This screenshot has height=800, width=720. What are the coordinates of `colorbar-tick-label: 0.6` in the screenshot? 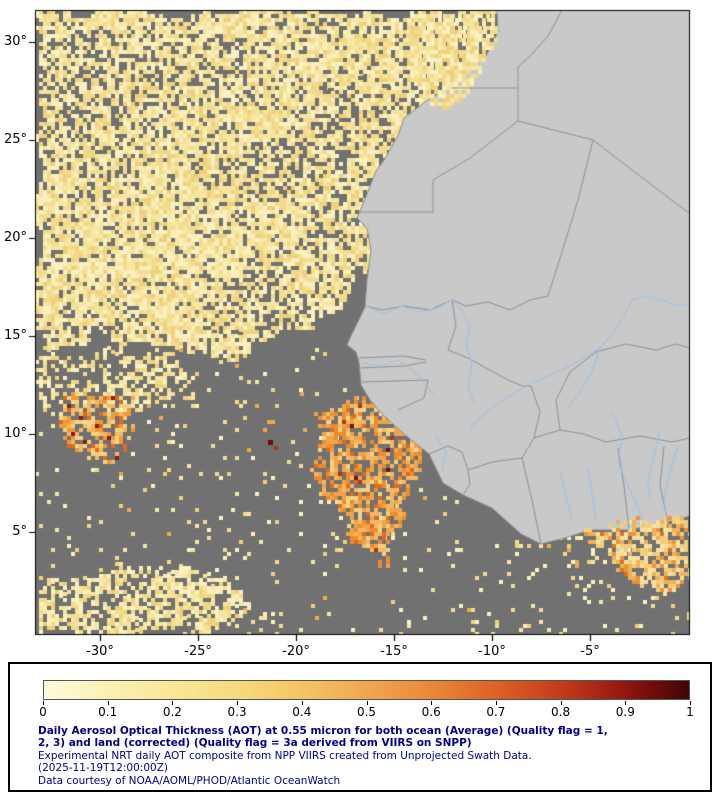 It's located at (431, 712).